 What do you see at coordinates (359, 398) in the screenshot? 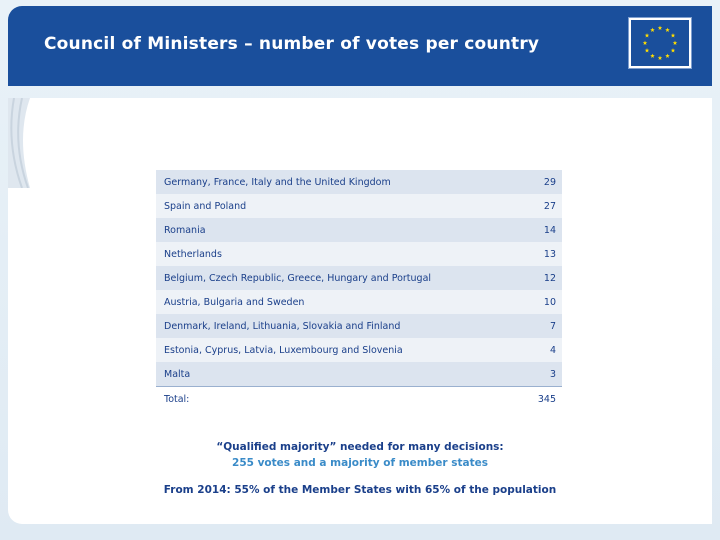
I see `total-row: Total: 345` at bounding box center [359, 398].